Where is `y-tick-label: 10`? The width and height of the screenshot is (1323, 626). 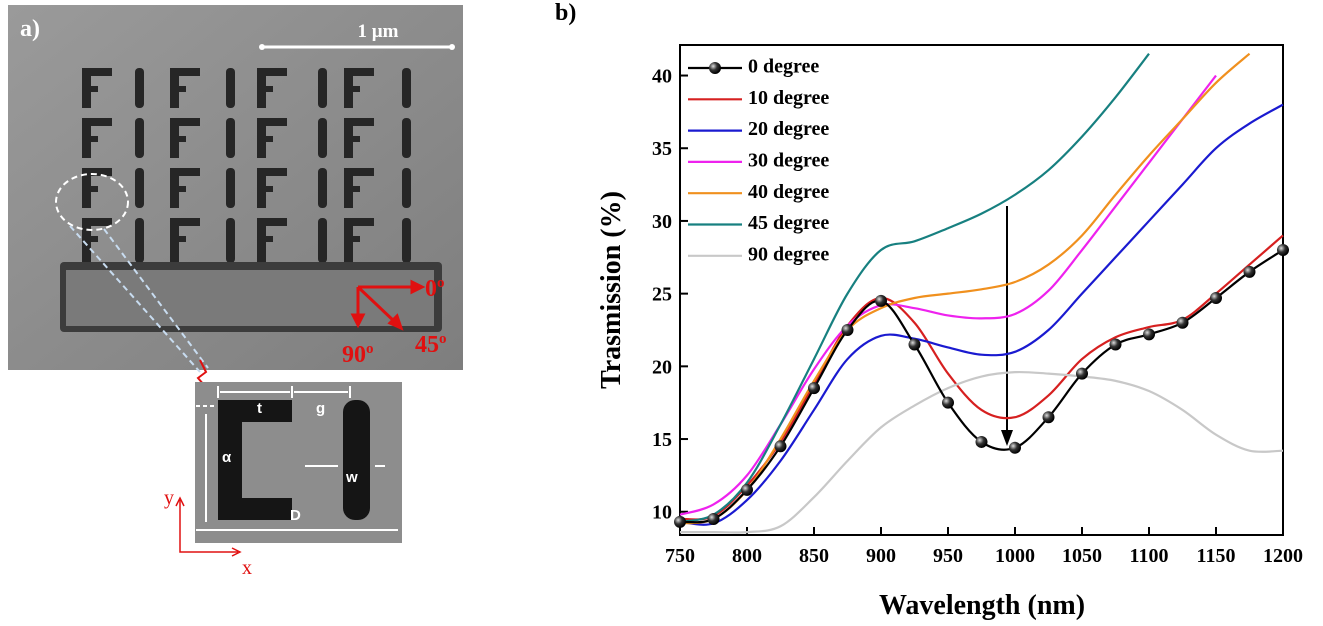
y-tick-label: 10 is located at coordinates (662, 513).